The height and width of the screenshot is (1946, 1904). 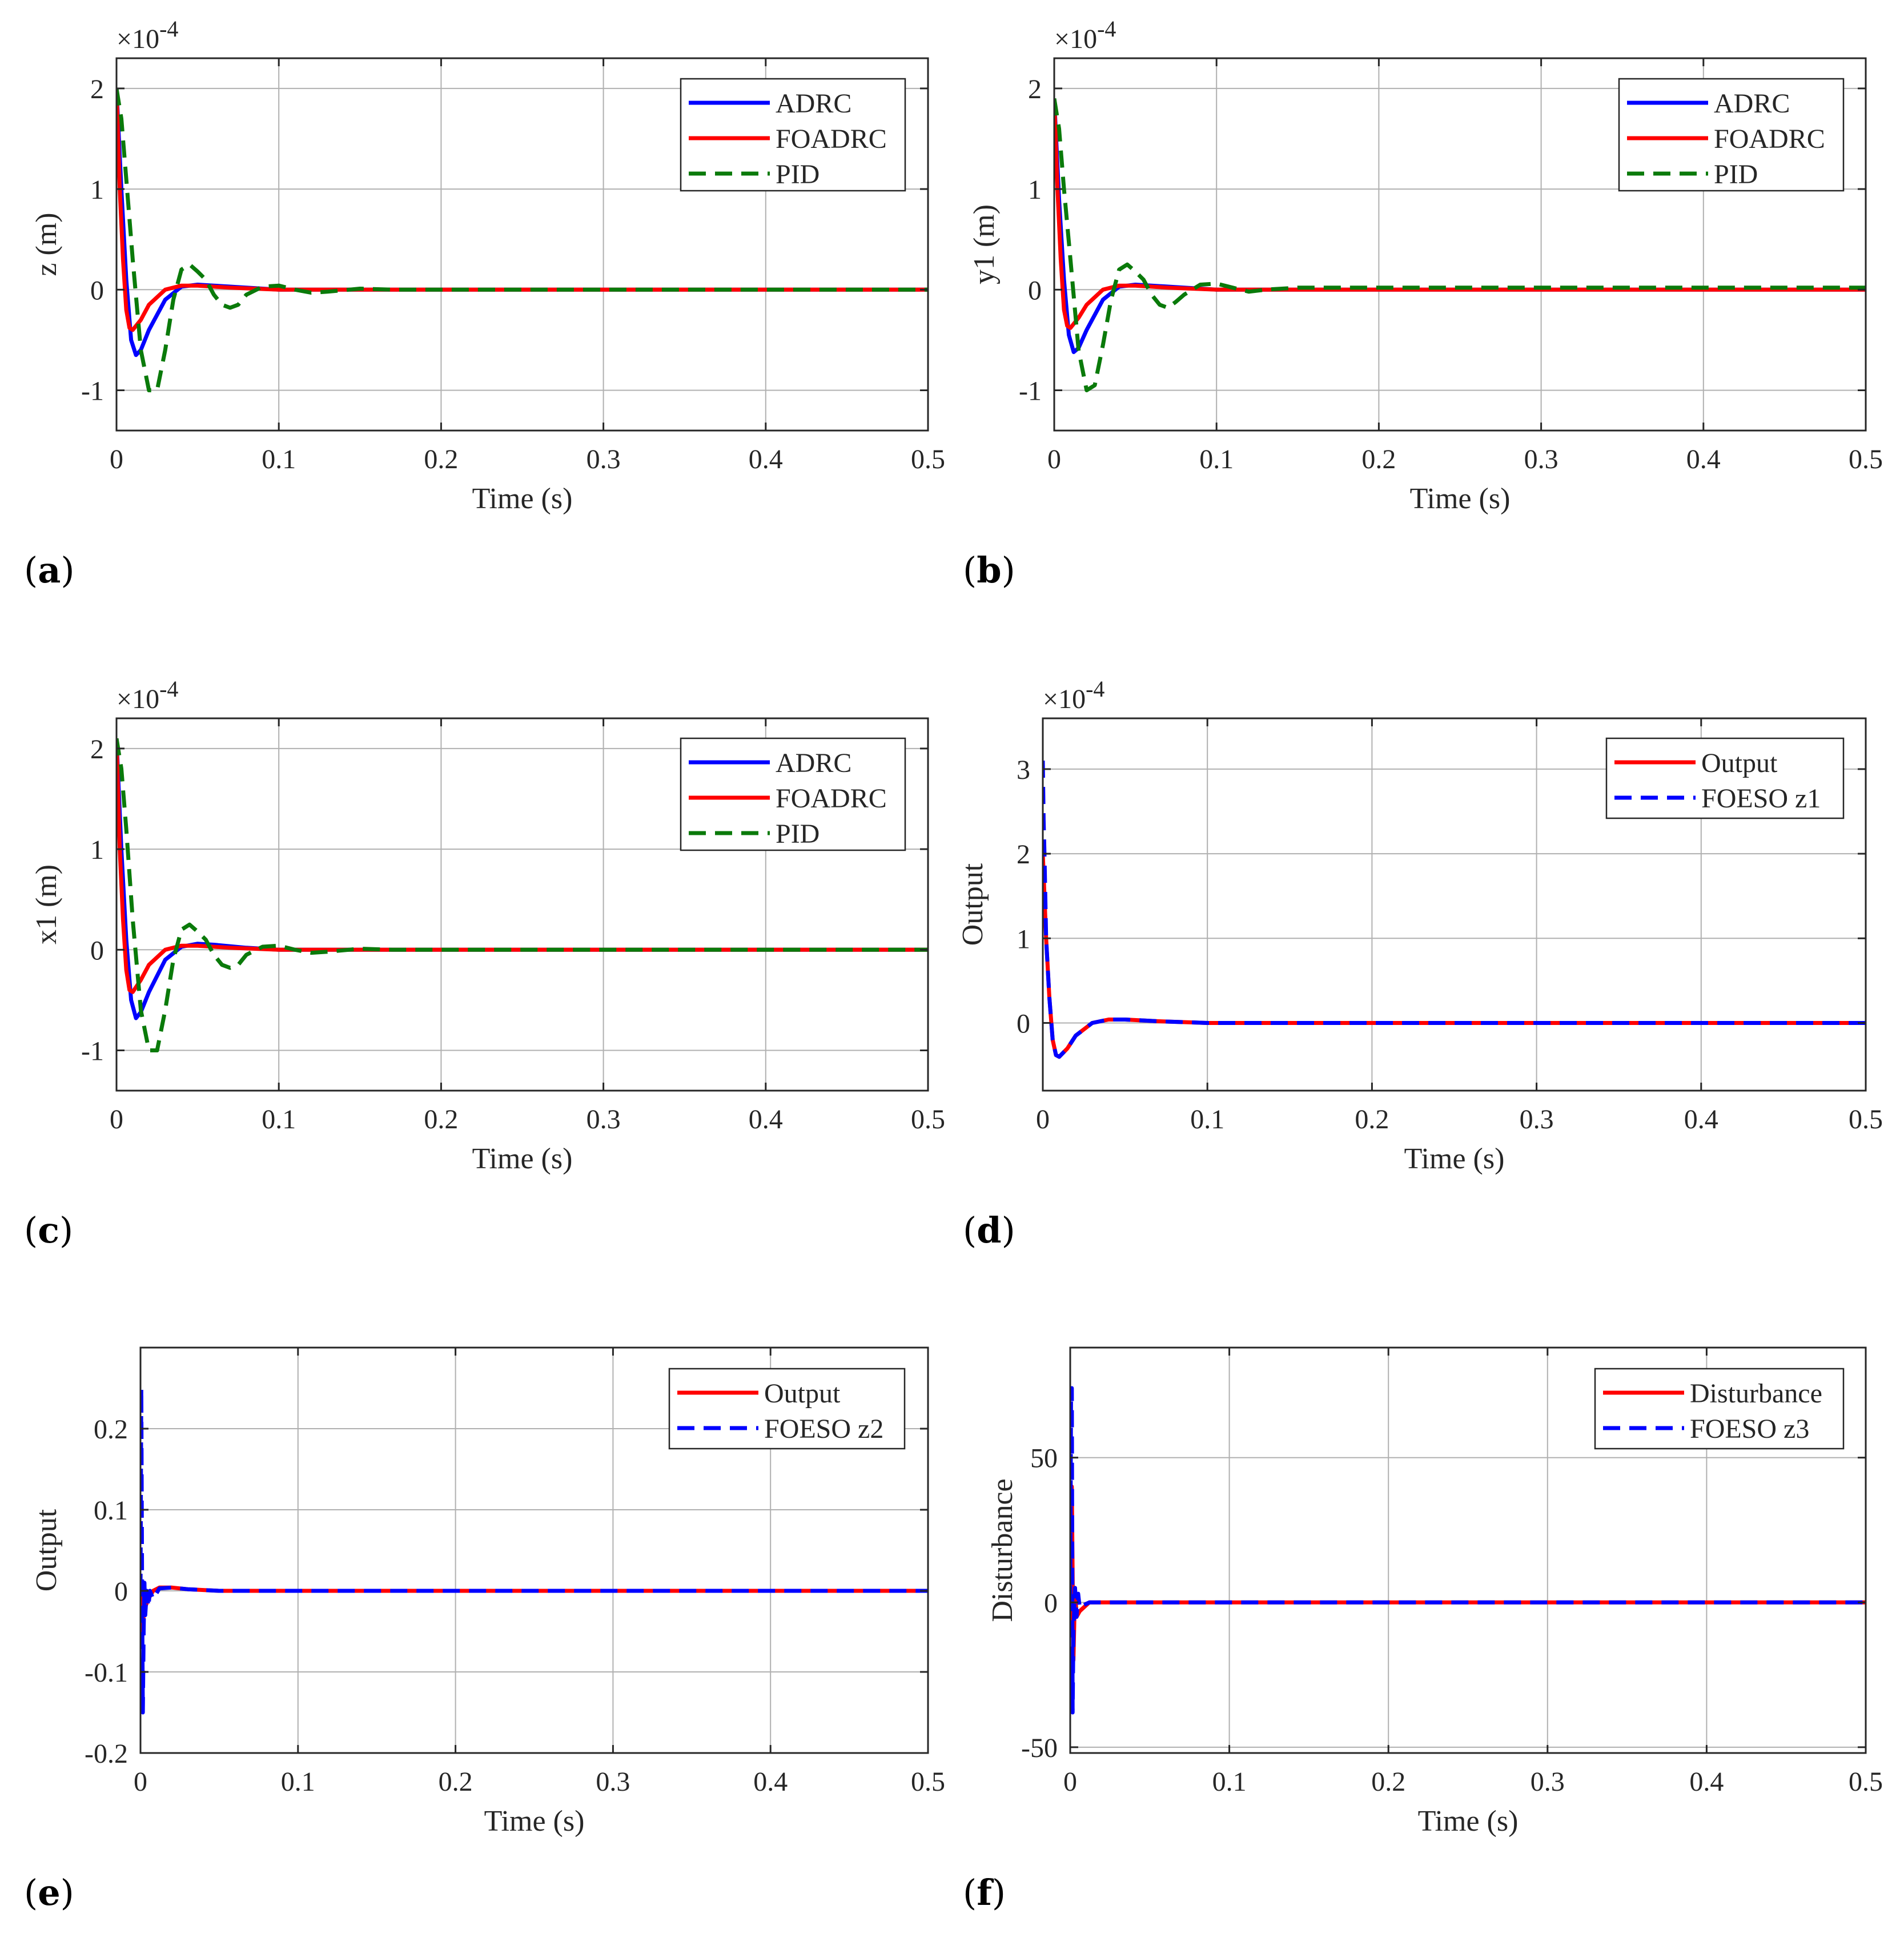 What do you see at coordinates (47, 904) in the screenshot?
I see `y-axis-label: x1 (m)` at bounding box center [47, 904].